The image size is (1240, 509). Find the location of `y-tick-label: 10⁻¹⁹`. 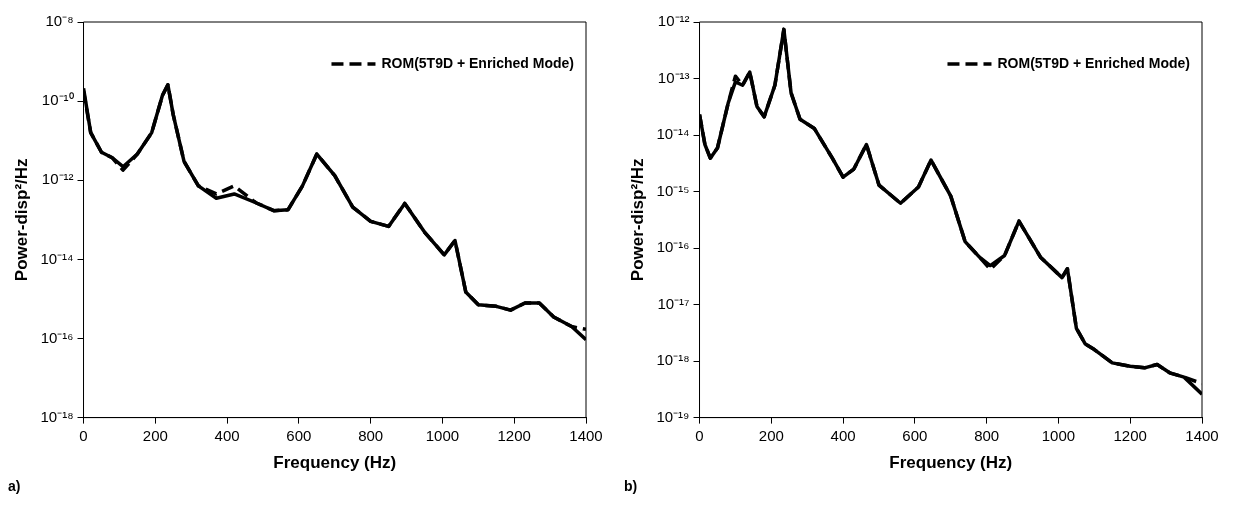

y-tick-label: 10⁻¹⁹ is located at coordinates (673, 416).